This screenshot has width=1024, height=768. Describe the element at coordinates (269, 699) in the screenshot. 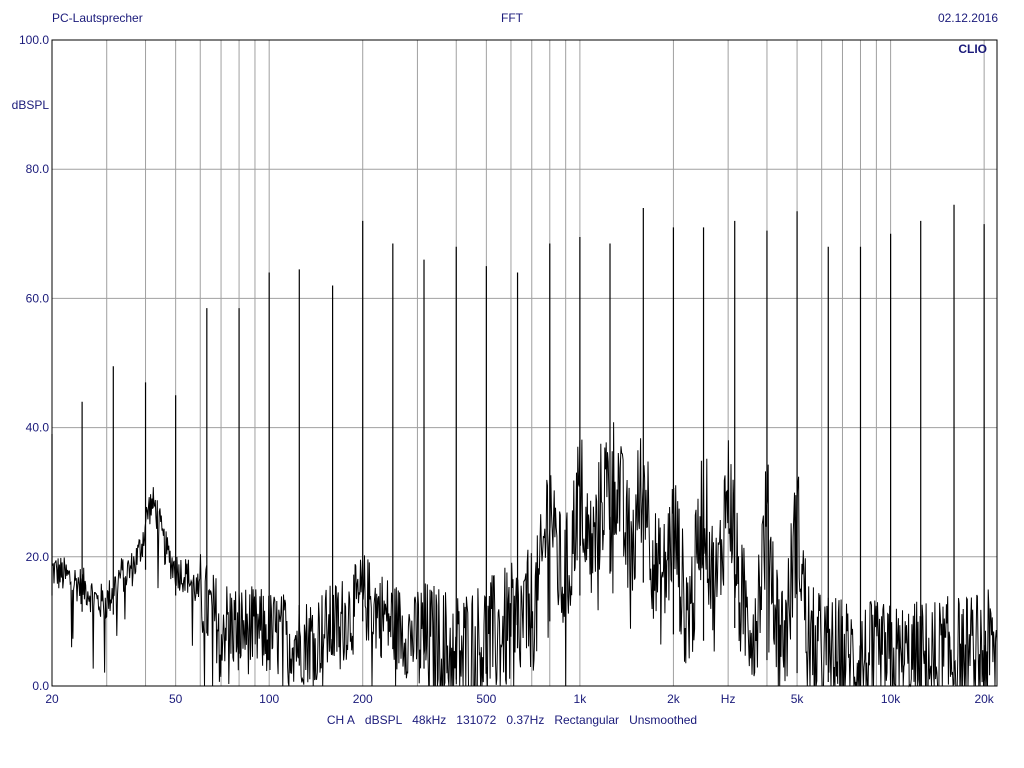

I see `x-tick-label: 100` at that location.